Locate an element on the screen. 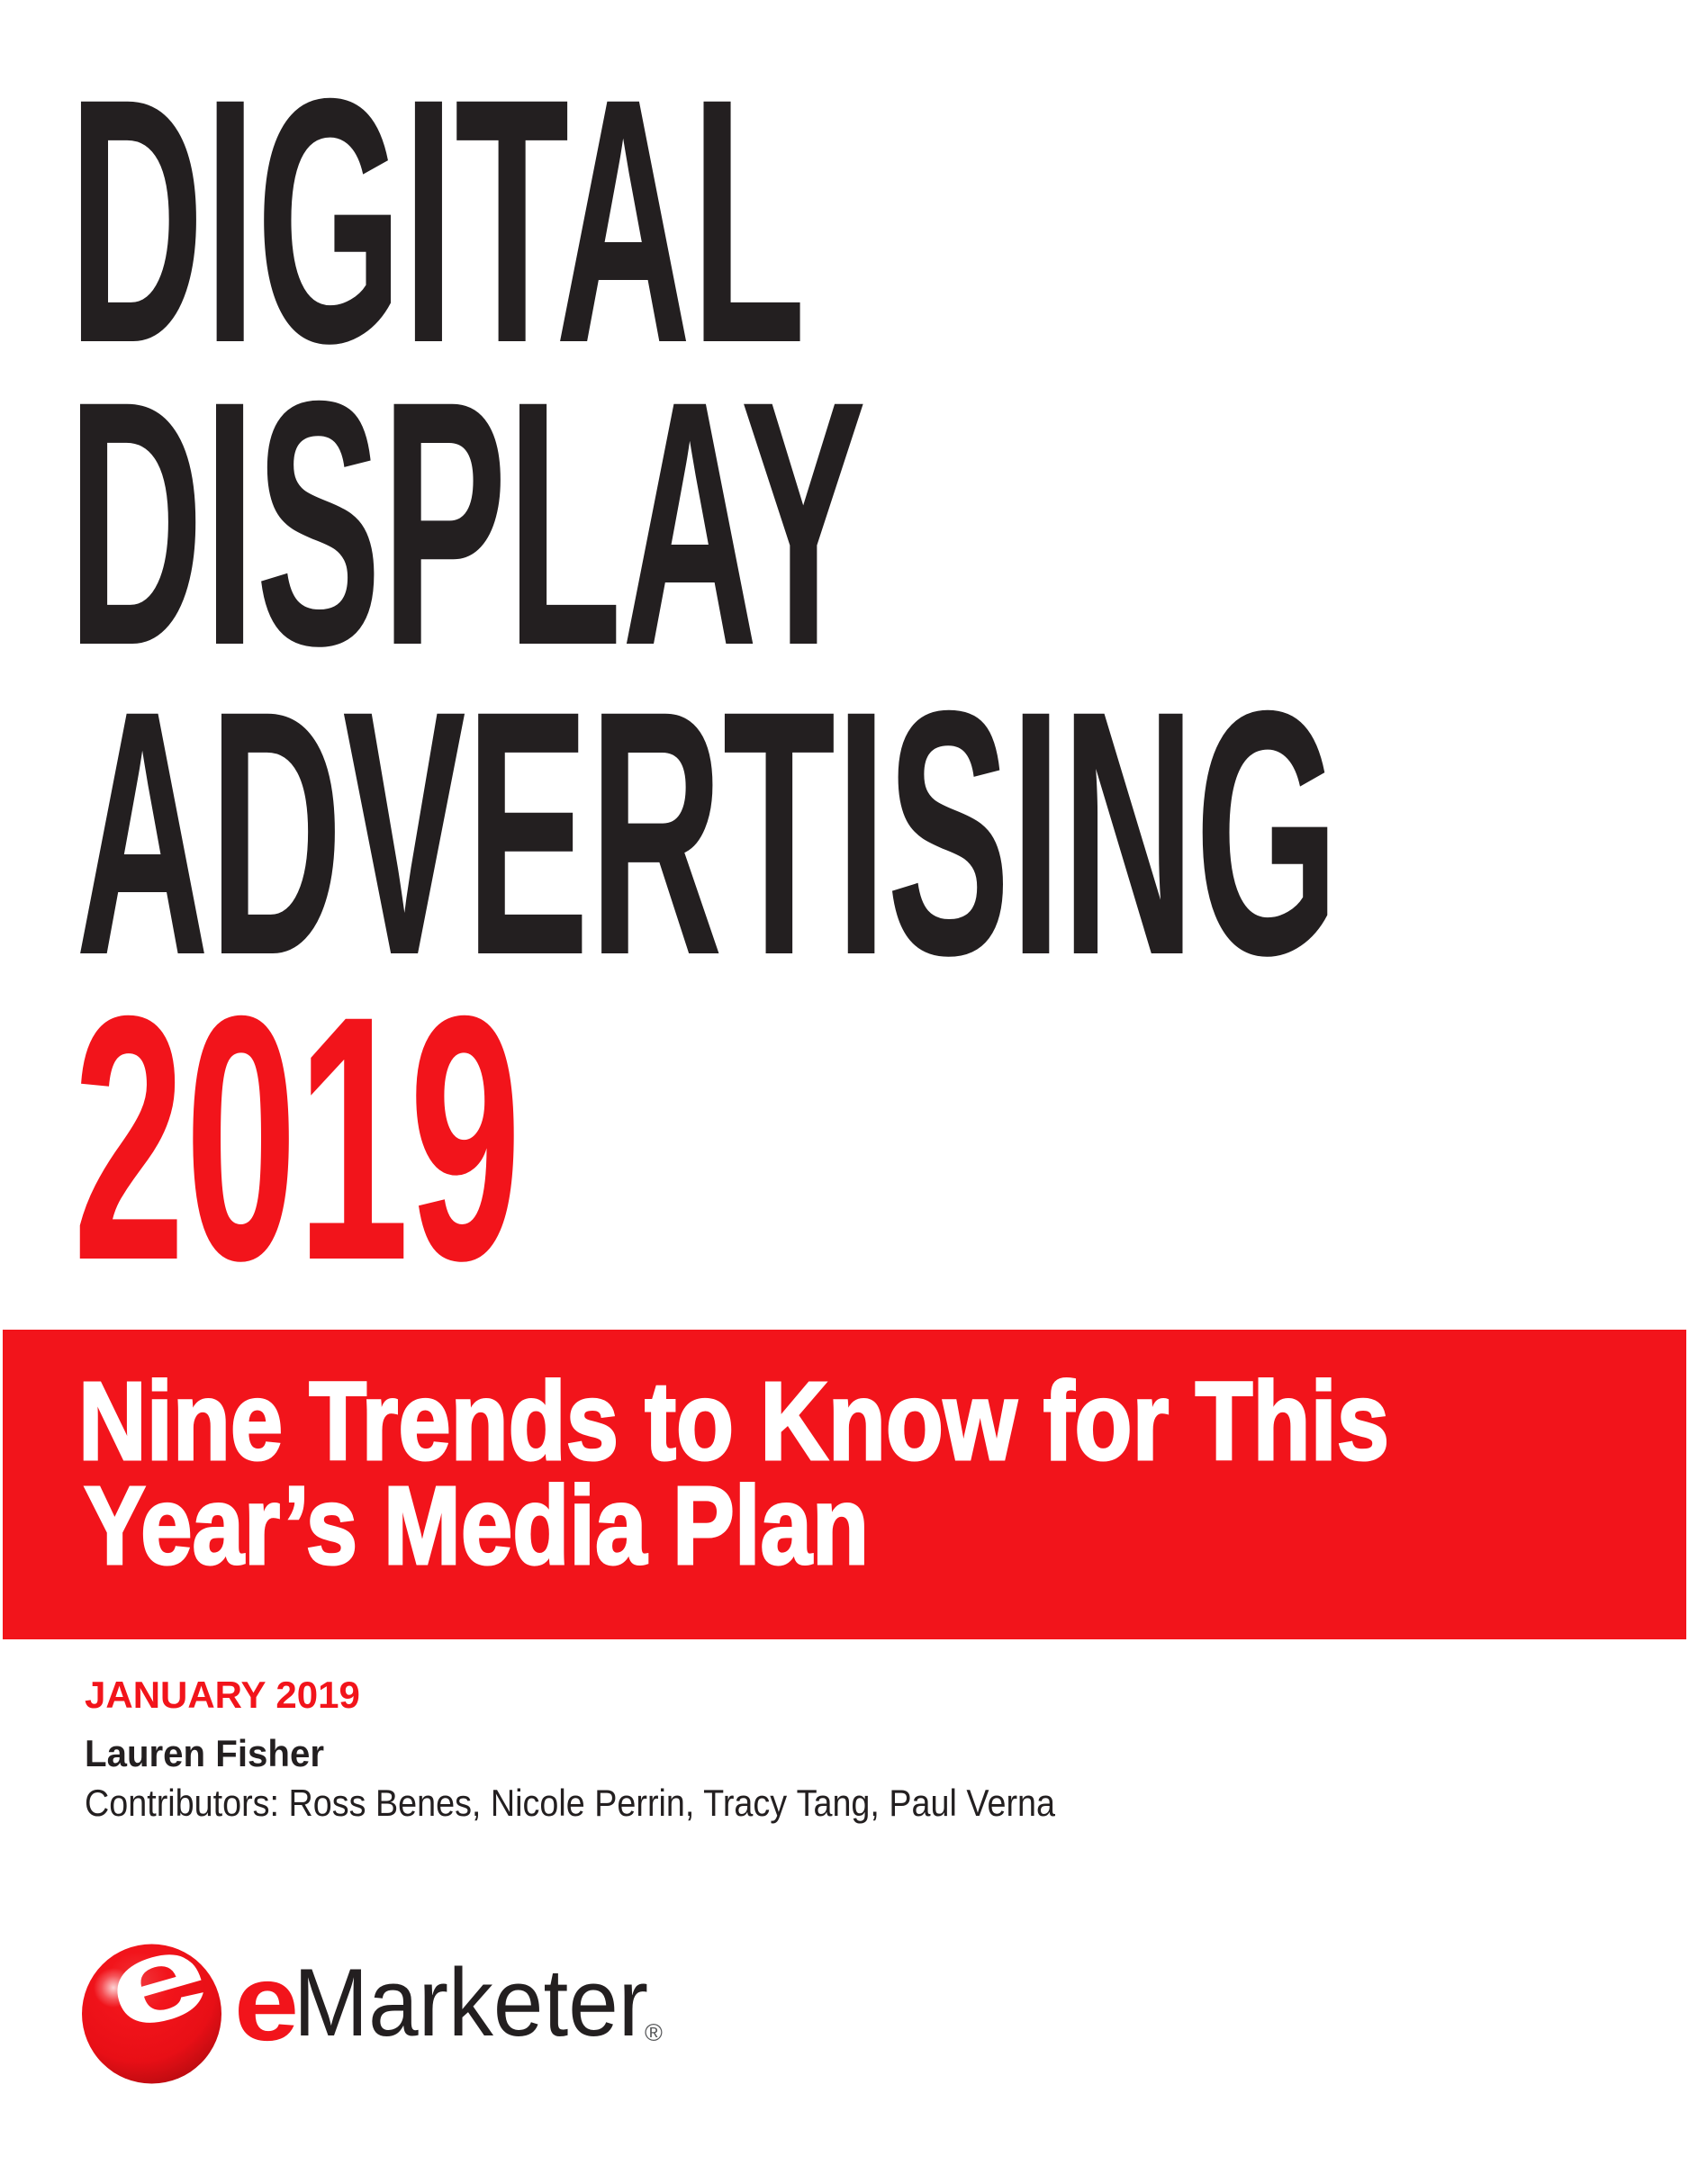 The image size is (1689, 2184). svg-text: ADVERTISING is located at coordinates (708, 833).